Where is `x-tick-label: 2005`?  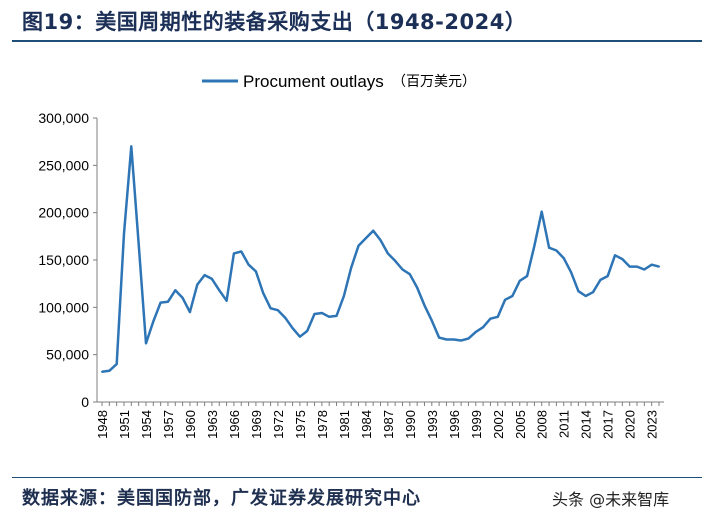
x-tick-label: 2005 is located at coordinates (520, 424).